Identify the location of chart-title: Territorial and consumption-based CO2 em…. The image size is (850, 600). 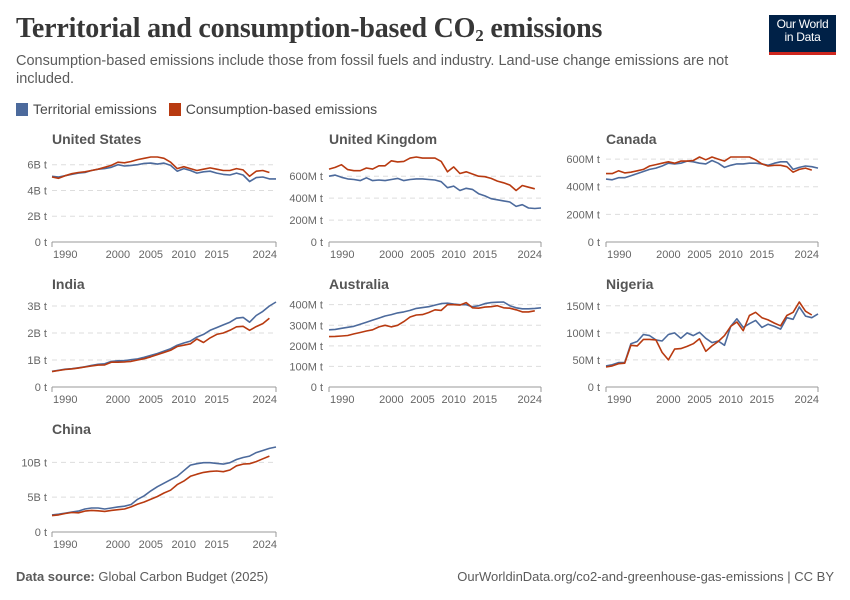
(309, 29).